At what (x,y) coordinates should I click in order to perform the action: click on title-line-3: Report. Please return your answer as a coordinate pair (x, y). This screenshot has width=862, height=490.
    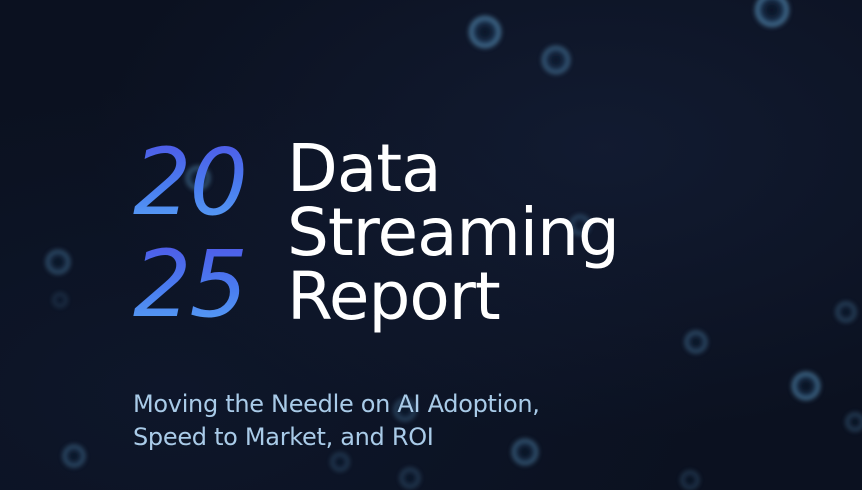
    Looking at the image, I should click on (394, 296).